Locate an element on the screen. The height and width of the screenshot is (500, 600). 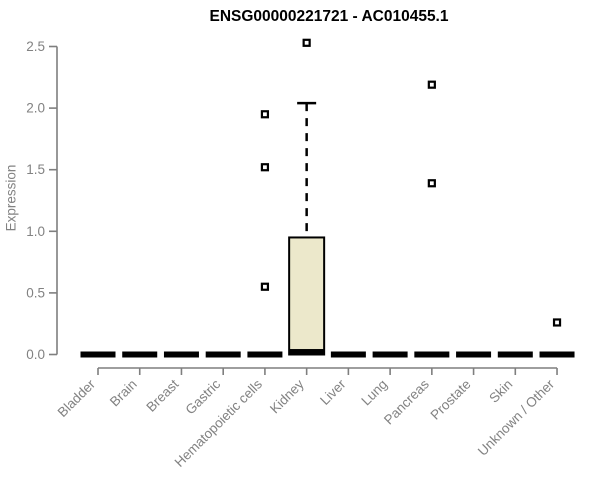
y-axis-label: Expression is located at coordinates (11, 198).